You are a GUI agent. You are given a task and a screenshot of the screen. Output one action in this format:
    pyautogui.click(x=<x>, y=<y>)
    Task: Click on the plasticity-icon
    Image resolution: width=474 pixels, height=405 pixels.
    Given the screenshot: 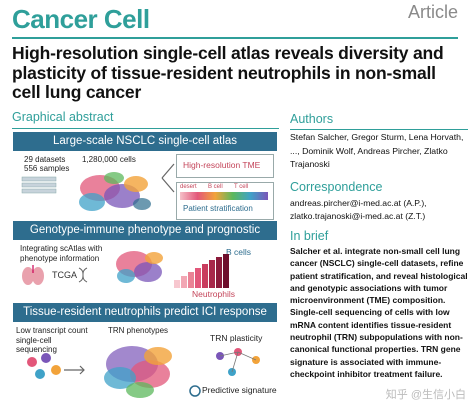 What is the action you would take?
    pyautogui.click(x=238, y=362)
    